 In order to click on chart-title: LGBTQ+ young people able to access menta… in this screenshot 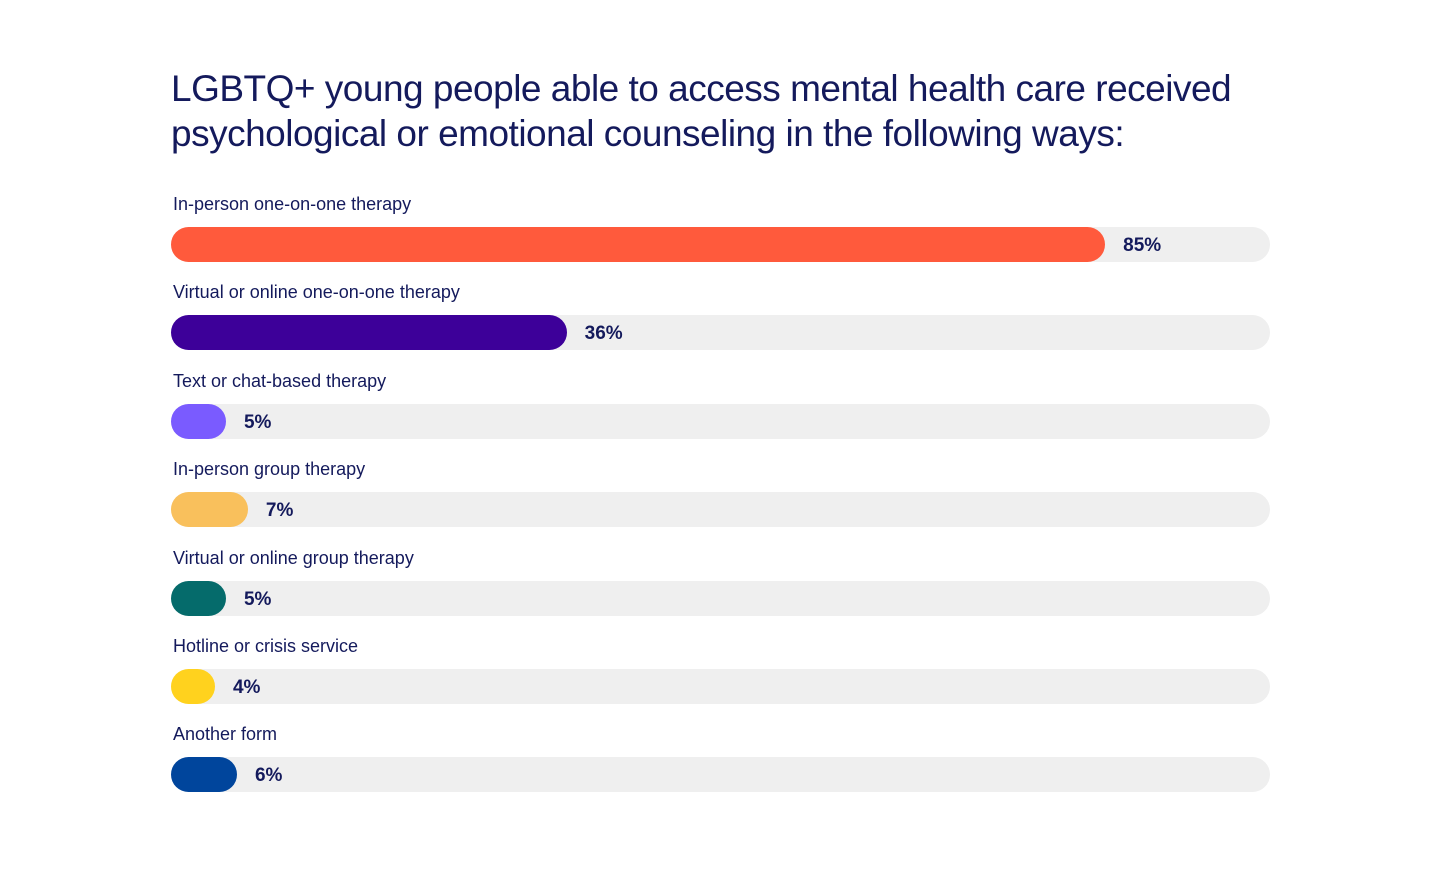, I will do `click(701, 111)`.